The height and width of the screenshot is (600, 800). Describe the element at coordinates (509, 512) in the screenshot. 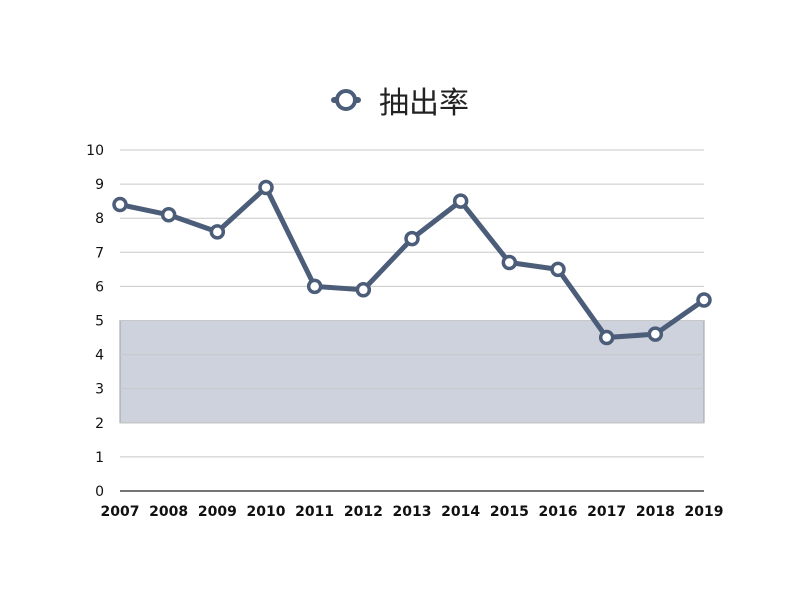

I see `x-tick-label: 2015` at that location.